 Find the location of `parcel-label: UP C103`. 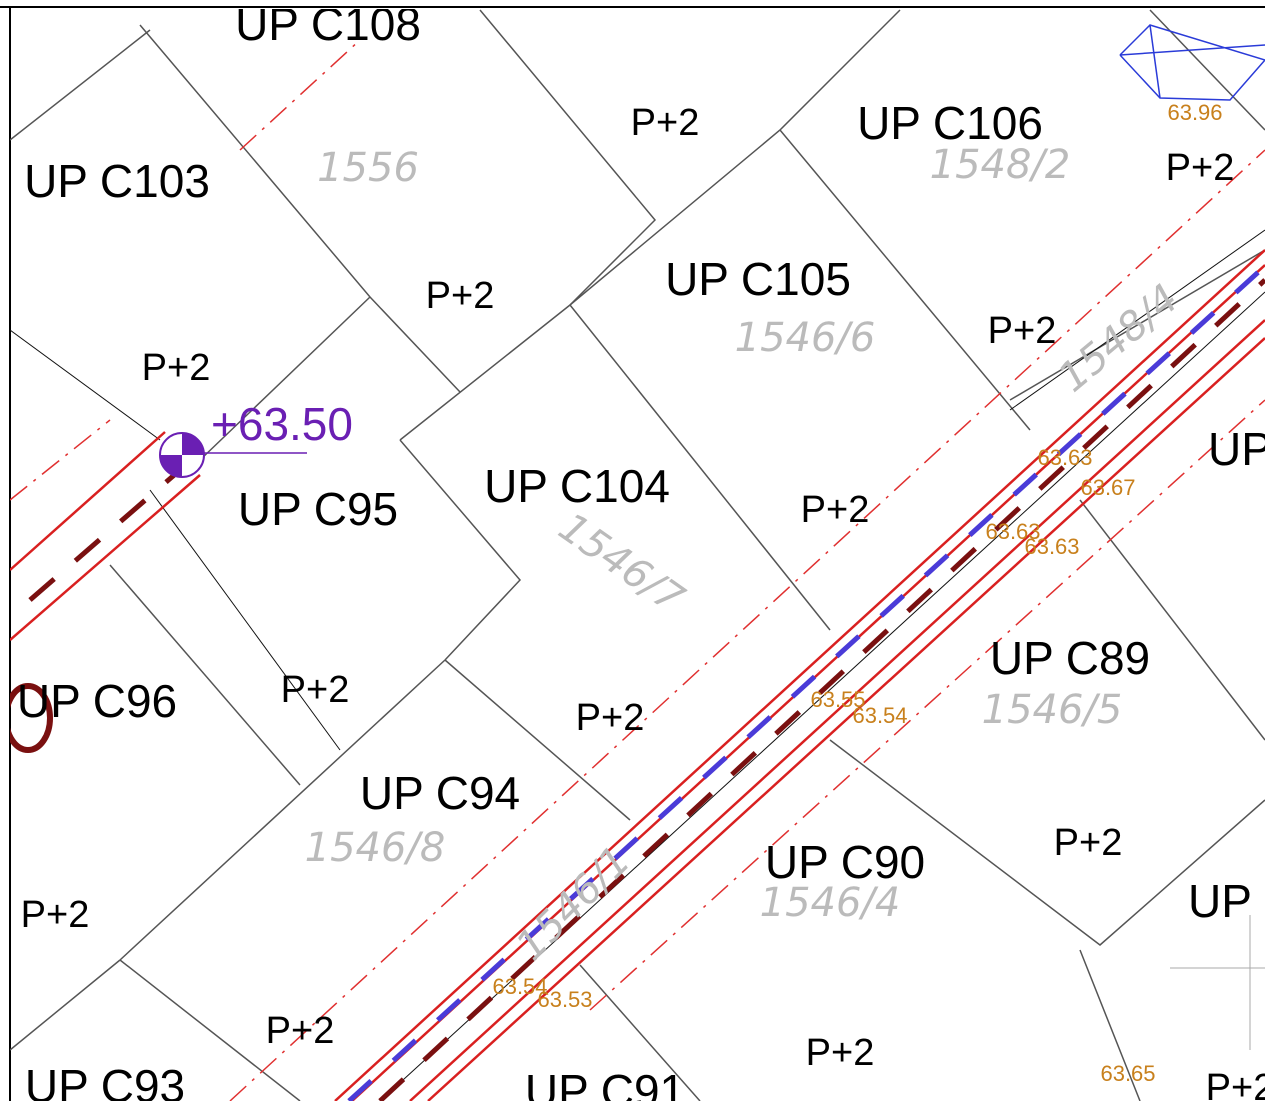

parcel-label: UP C103 is located at coordinates (117, 181).